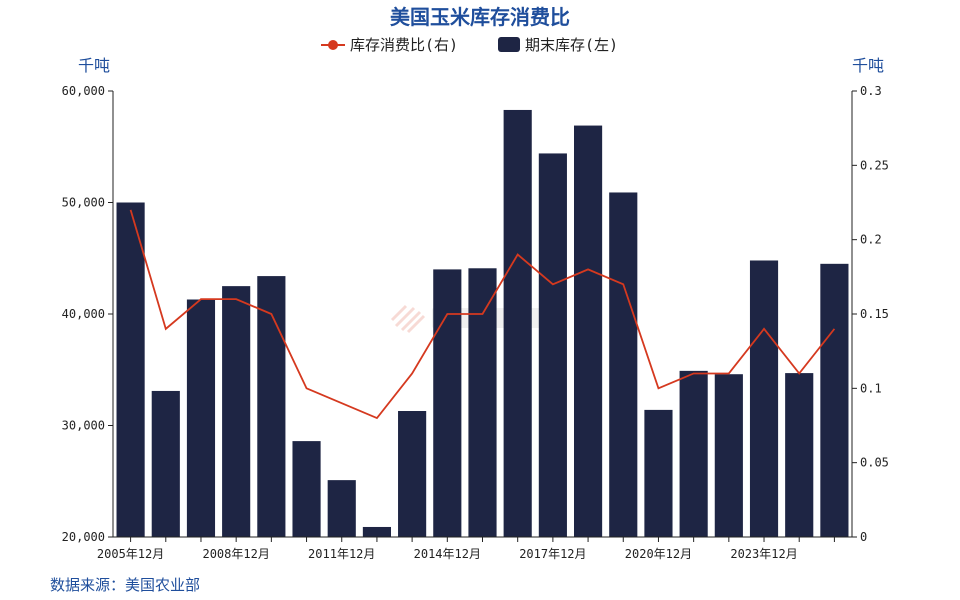 Image resolution: width=960 pixels, height=600 pixels. Describe the element at coordinates (341, 508) in the screenshot. I see `bar-2011年12月` at that location.